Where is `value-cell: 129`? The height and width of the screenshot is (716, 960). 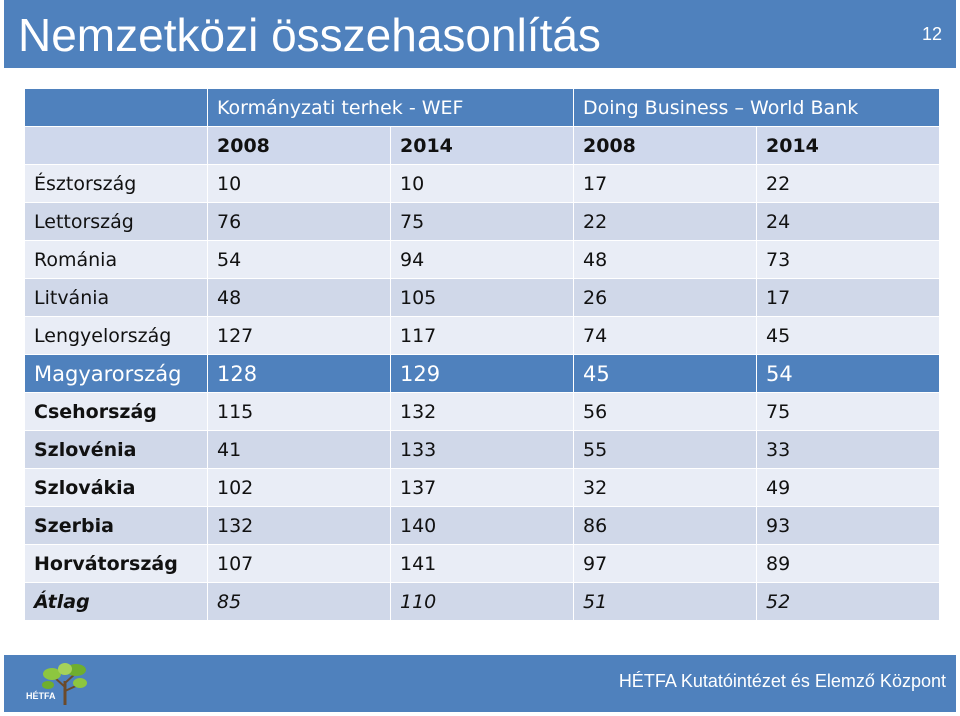 value-cell: 129 is located at coordinates (482, 373).